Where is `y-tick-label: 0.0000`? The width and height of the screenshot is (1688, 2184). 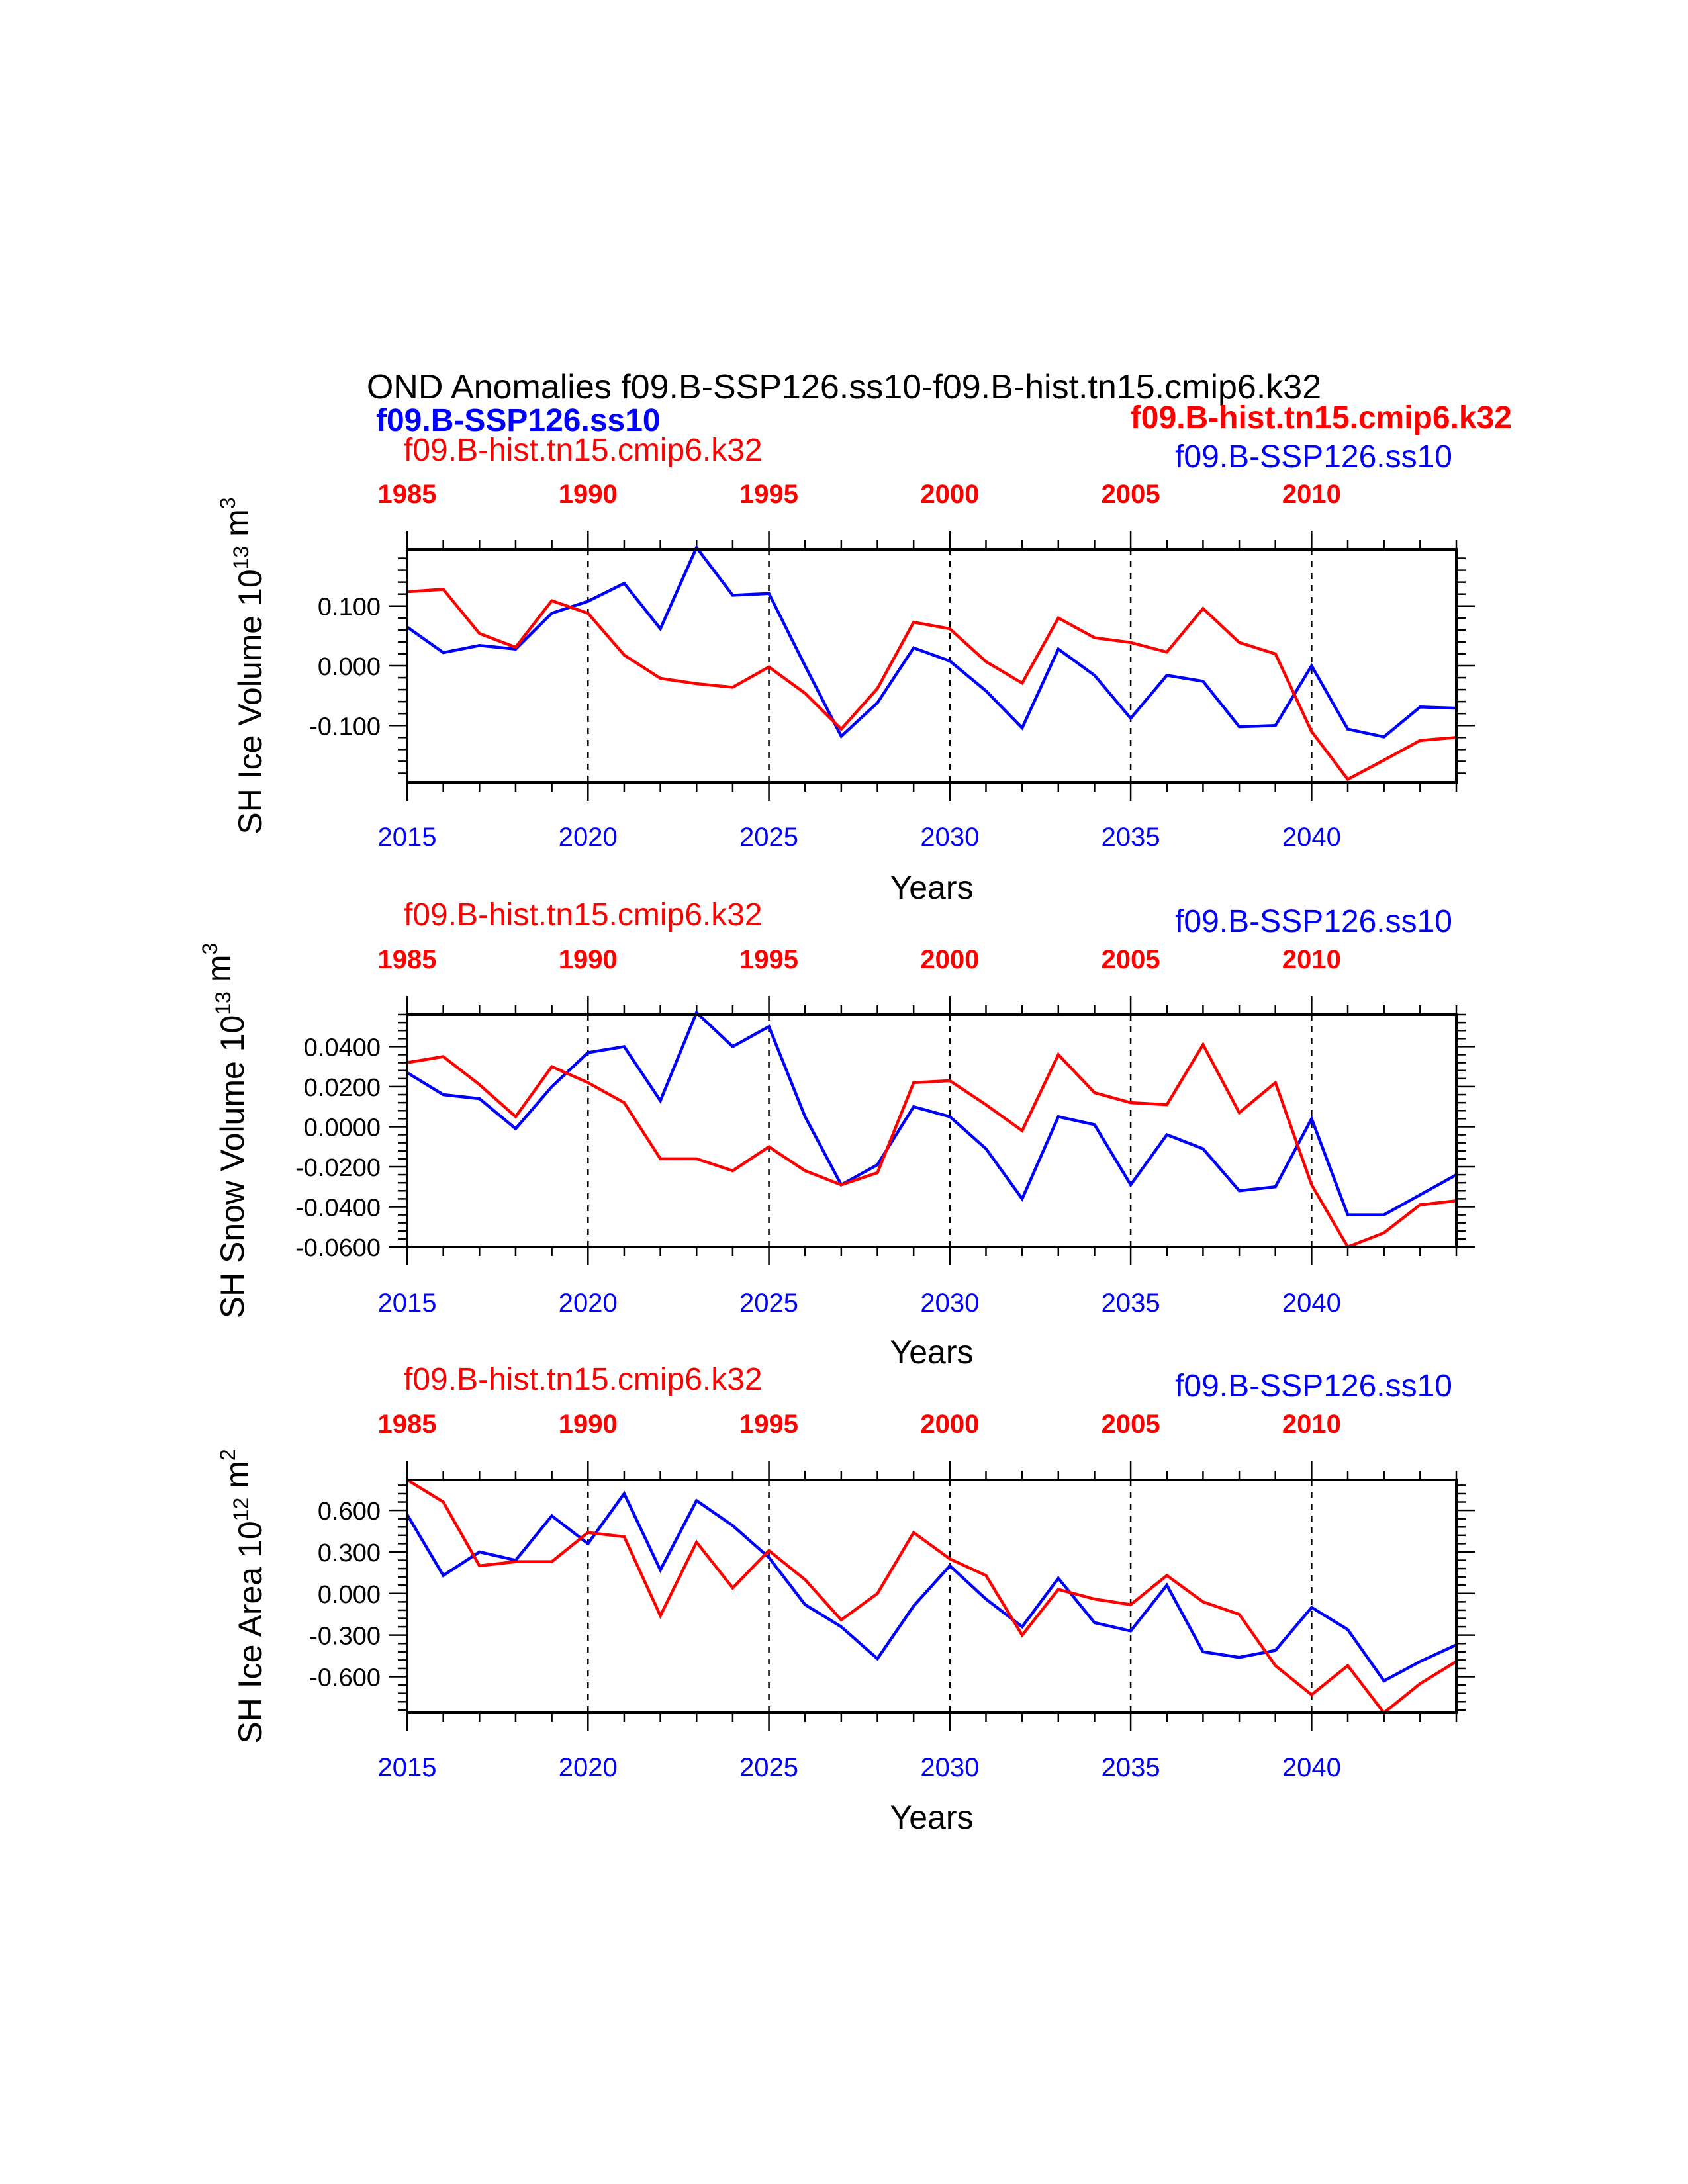 y-tick-label: 0.0000 is located at coordinates (342, 1128).